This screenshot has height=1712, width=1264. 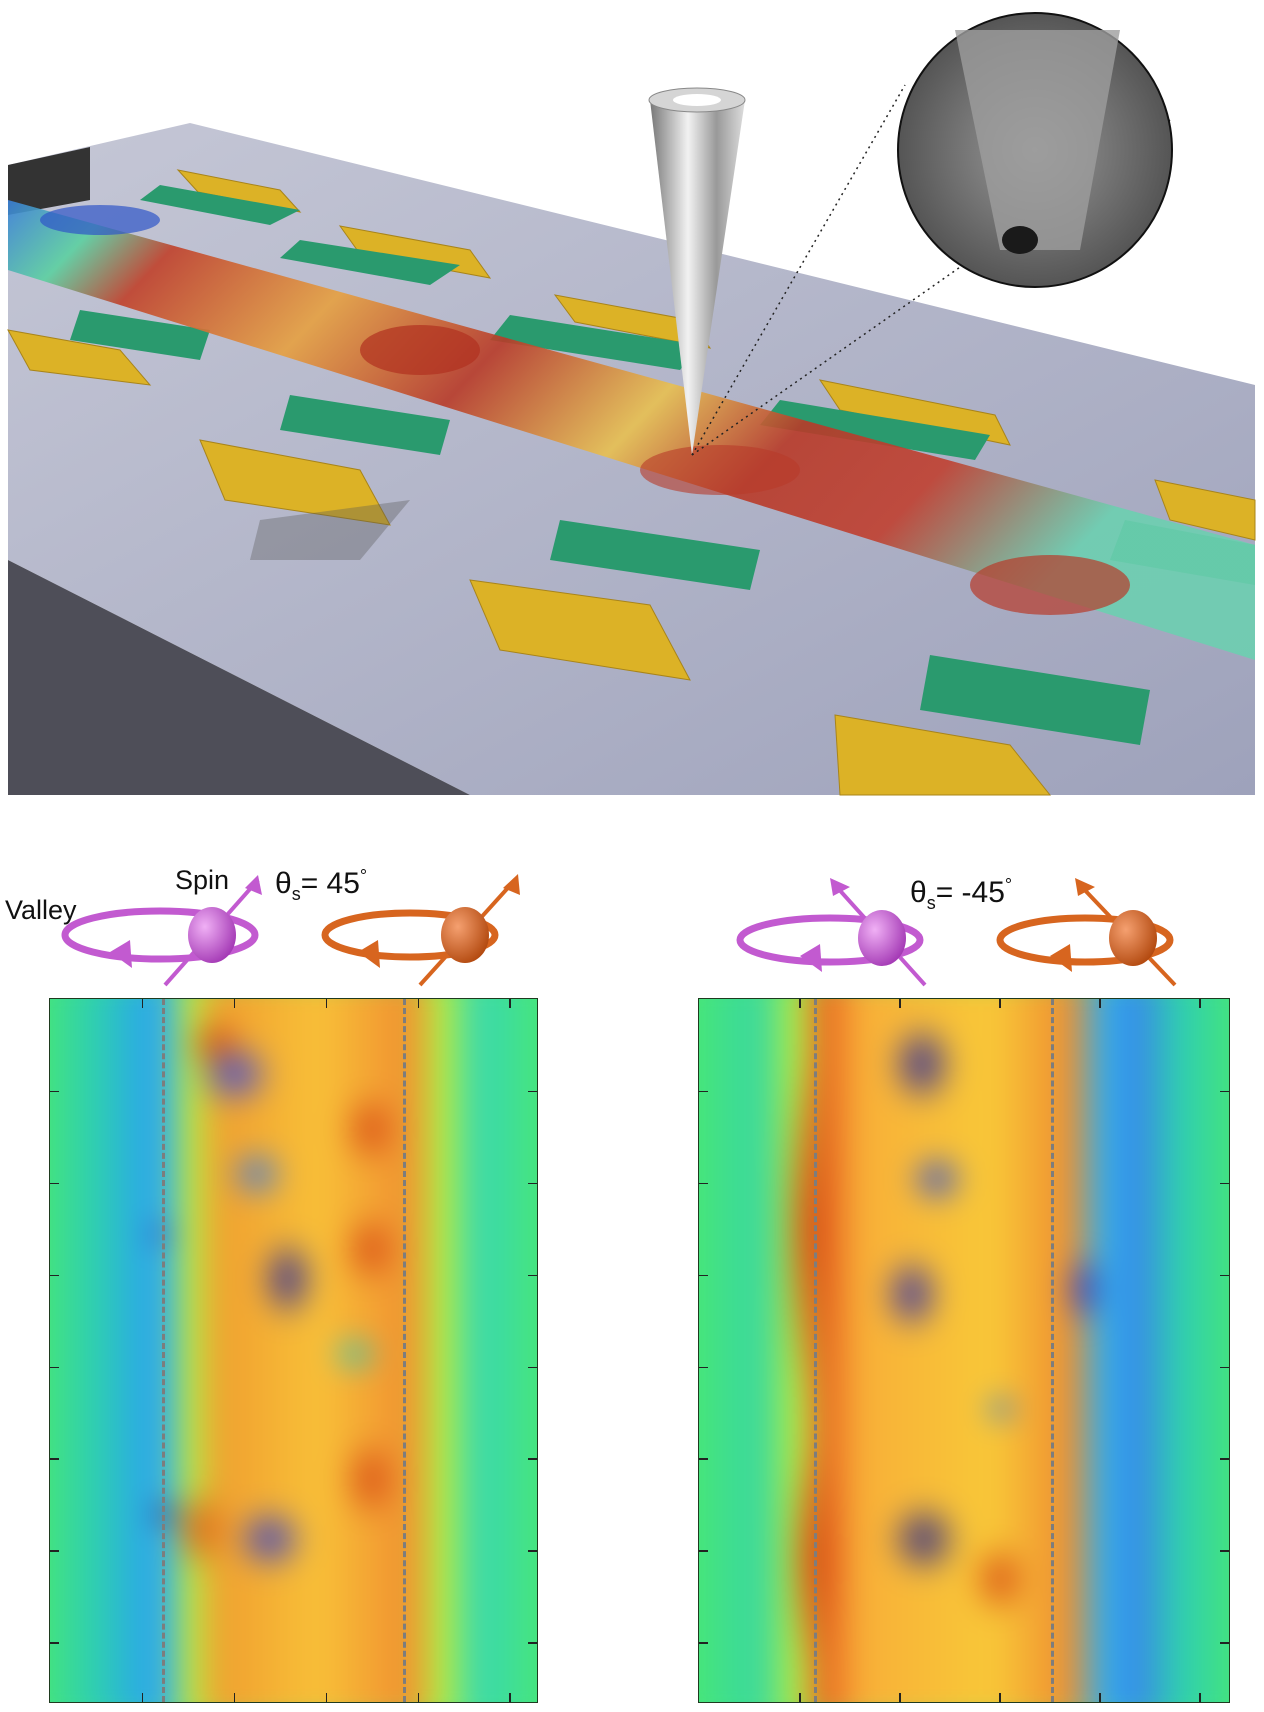 What do you see at coordinates (239, 677) in the screenshot?
I see `substrate-edge` at bounding box center [239, 677].